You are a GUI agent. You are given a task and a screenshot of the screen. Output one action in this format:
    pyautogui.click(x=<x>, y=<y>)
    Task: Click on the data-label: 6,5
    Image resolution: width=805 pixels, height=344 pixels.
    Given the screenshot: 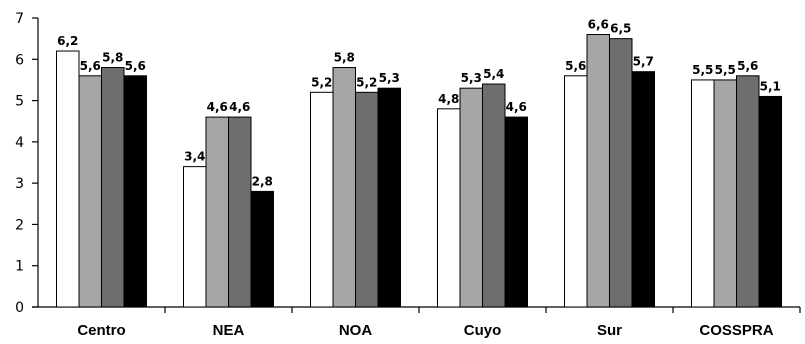 What is the action you would take?
    pyautogui.click(x=620, y=29)
    